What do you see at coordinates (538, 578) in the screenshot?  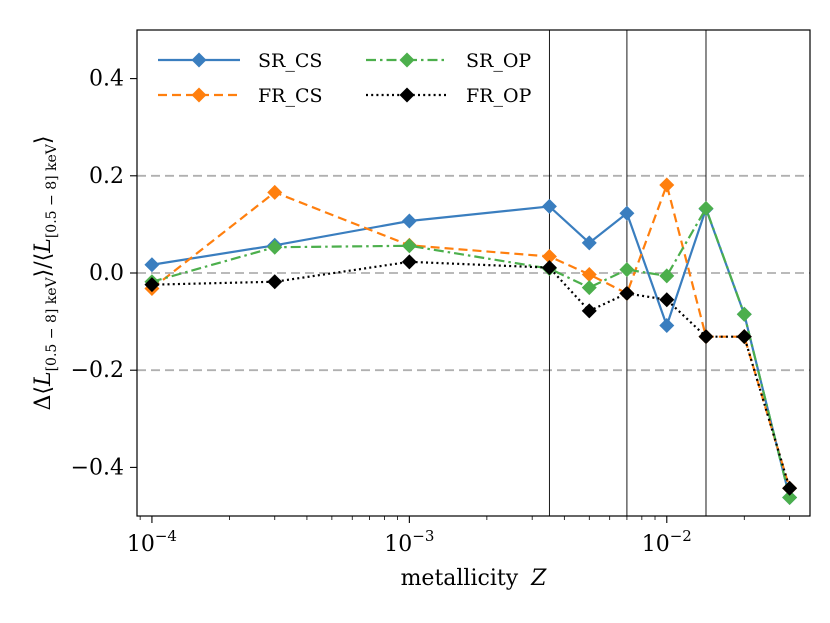 I see `x-axis-label-var: Z` at bounding box center [538, 578].